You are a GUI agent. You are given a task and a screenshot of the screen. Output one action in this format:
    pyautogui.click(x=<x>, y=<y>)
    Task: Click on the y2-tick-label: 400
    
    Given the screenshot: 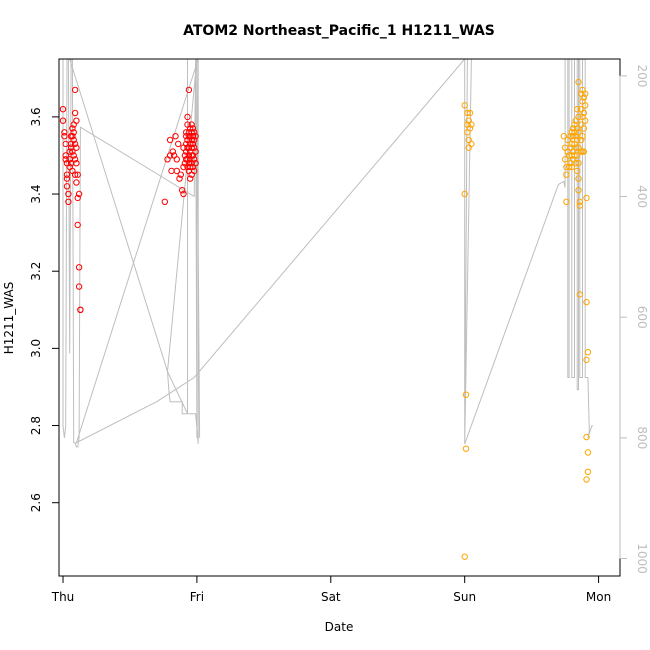 What is the action you would take?
    pyautogui.click(x=642, y=196)
    